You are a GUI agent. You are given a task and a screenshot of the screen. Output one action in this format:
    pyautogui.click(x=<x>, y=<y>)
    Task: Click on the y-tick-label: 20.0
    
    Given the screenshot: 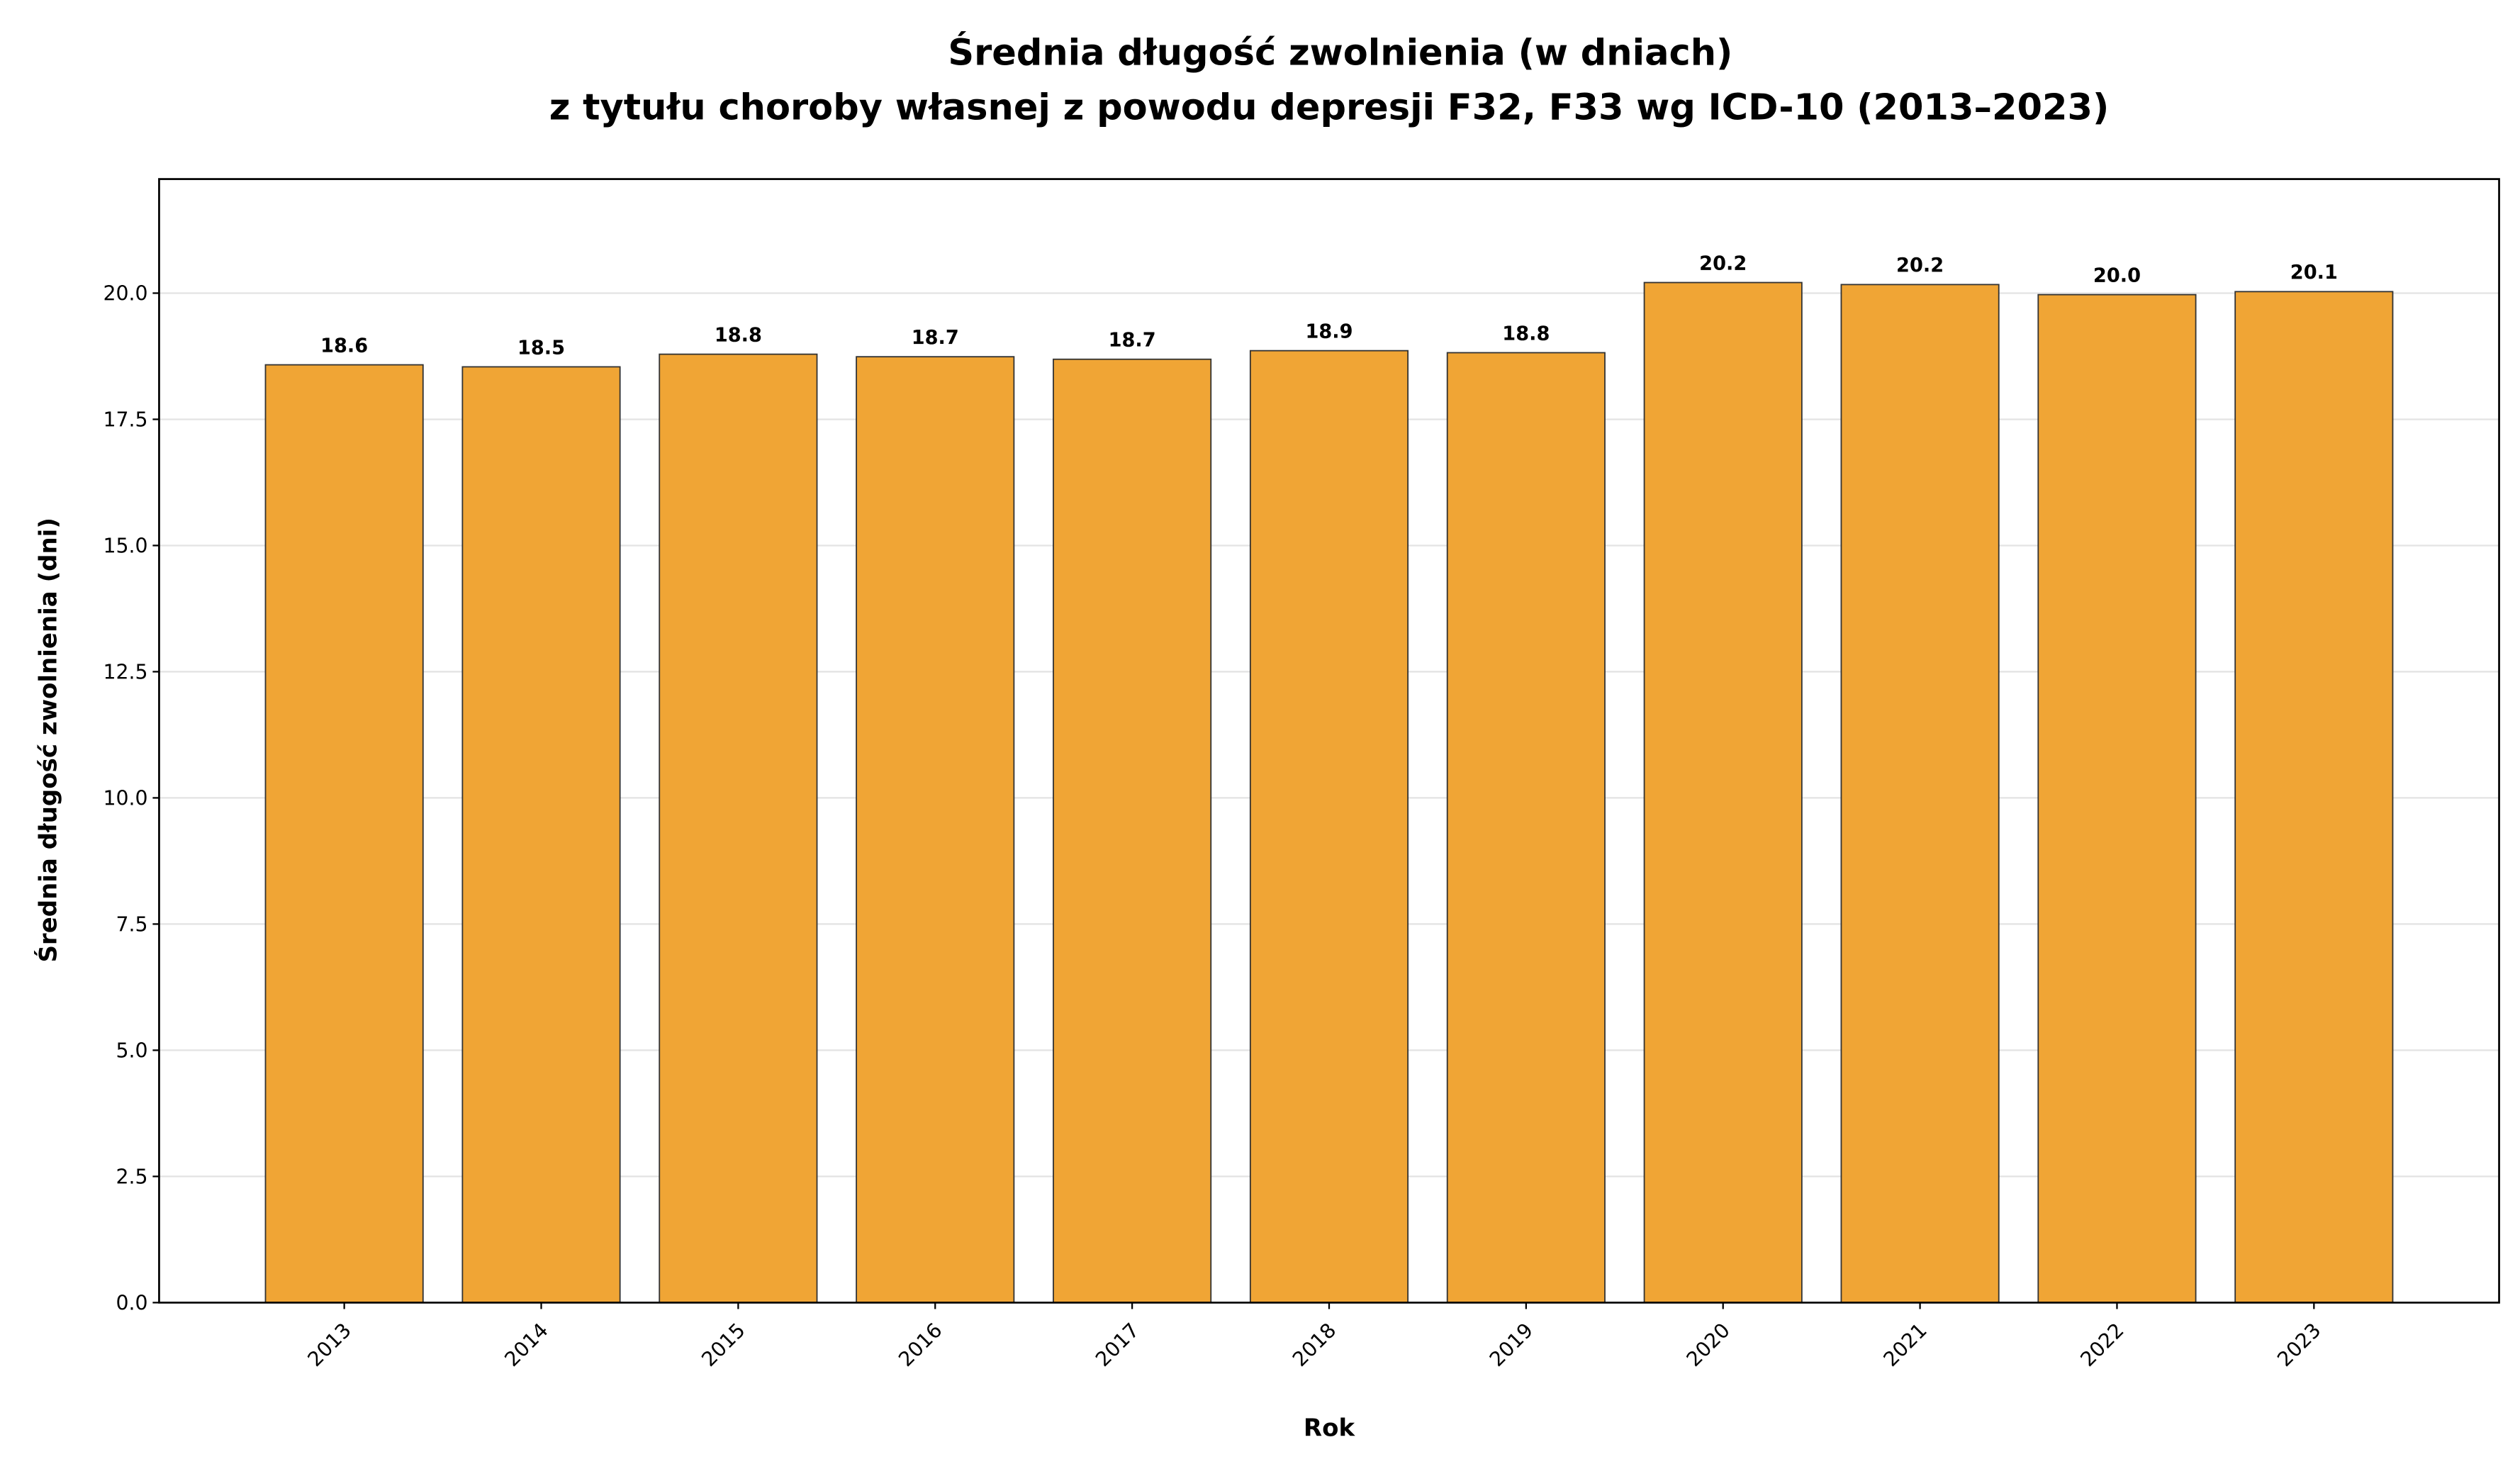 What is the action you would take?
    pyautogui.click(x=125, y=294)
    